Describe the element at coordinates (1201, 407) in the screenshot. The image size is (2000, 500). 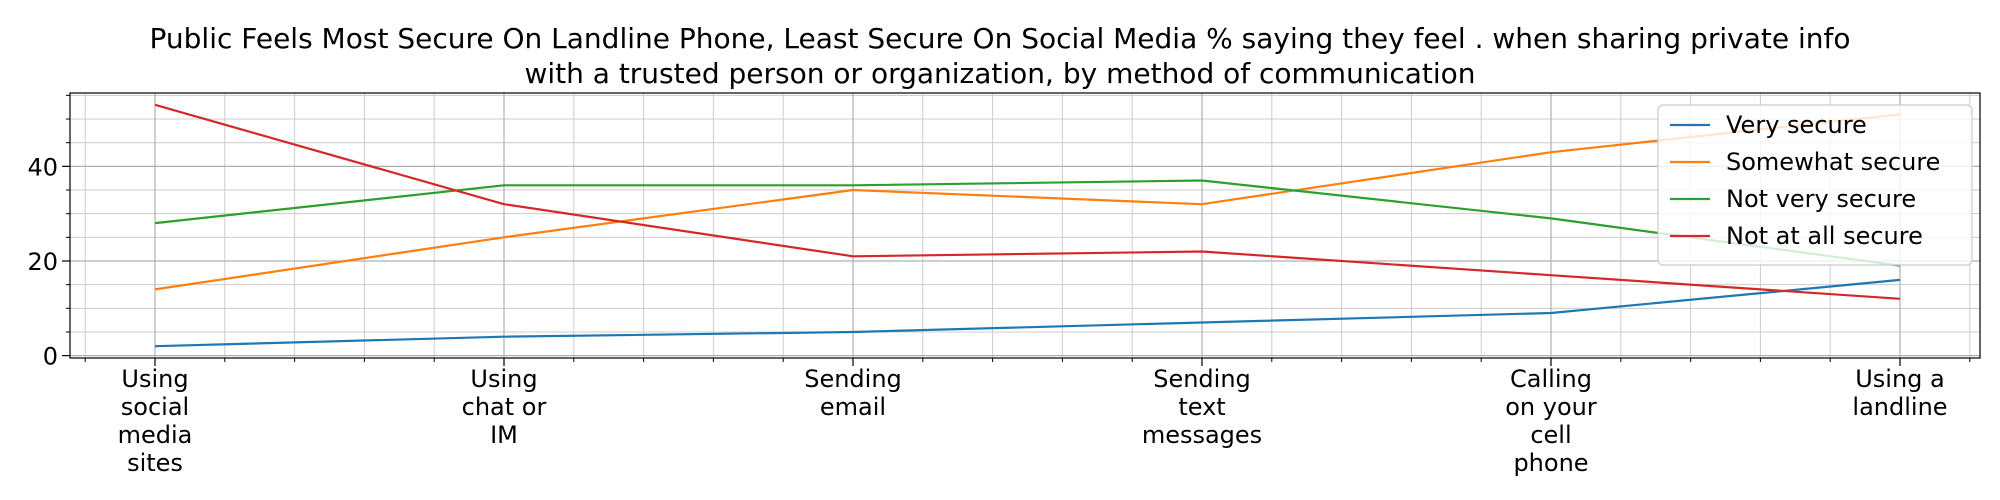
I see `x-tick-label: text` at that location.